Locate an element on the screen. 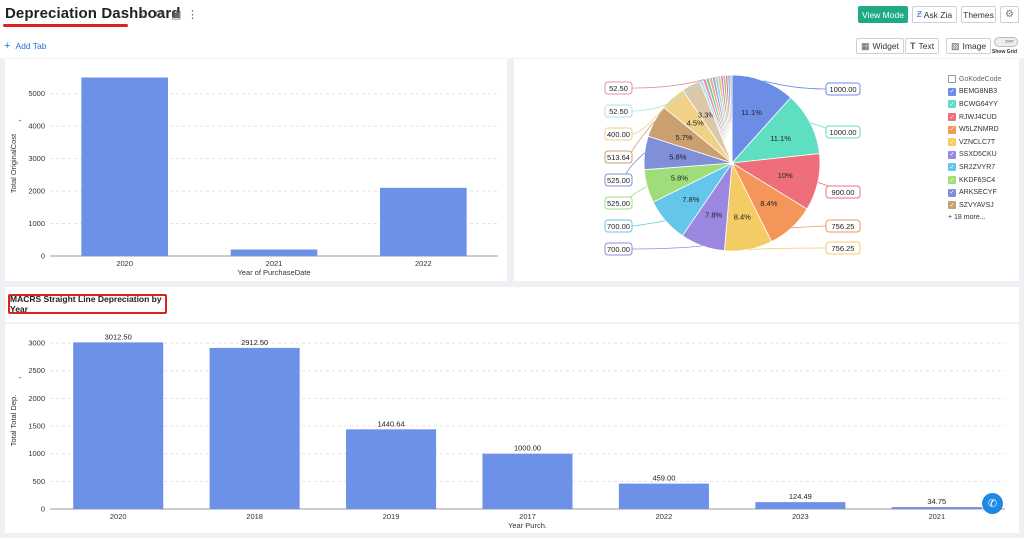  show-grid-toggle: OFF is located at coordinates (1006, 42).